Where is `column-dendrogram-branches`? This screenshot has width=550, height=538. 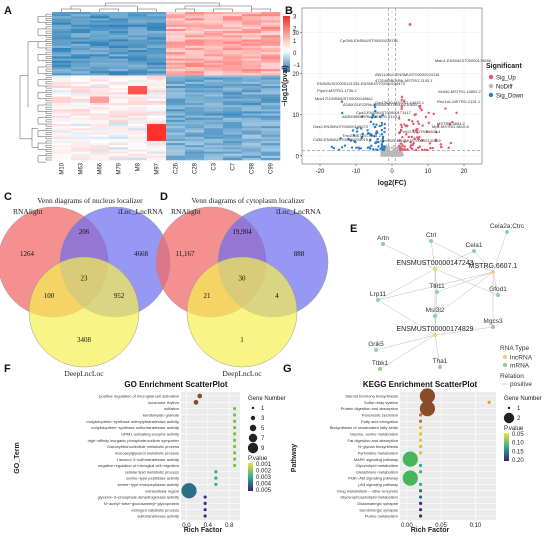
column-dendrogram-branches is located at coordinates (166, 7).